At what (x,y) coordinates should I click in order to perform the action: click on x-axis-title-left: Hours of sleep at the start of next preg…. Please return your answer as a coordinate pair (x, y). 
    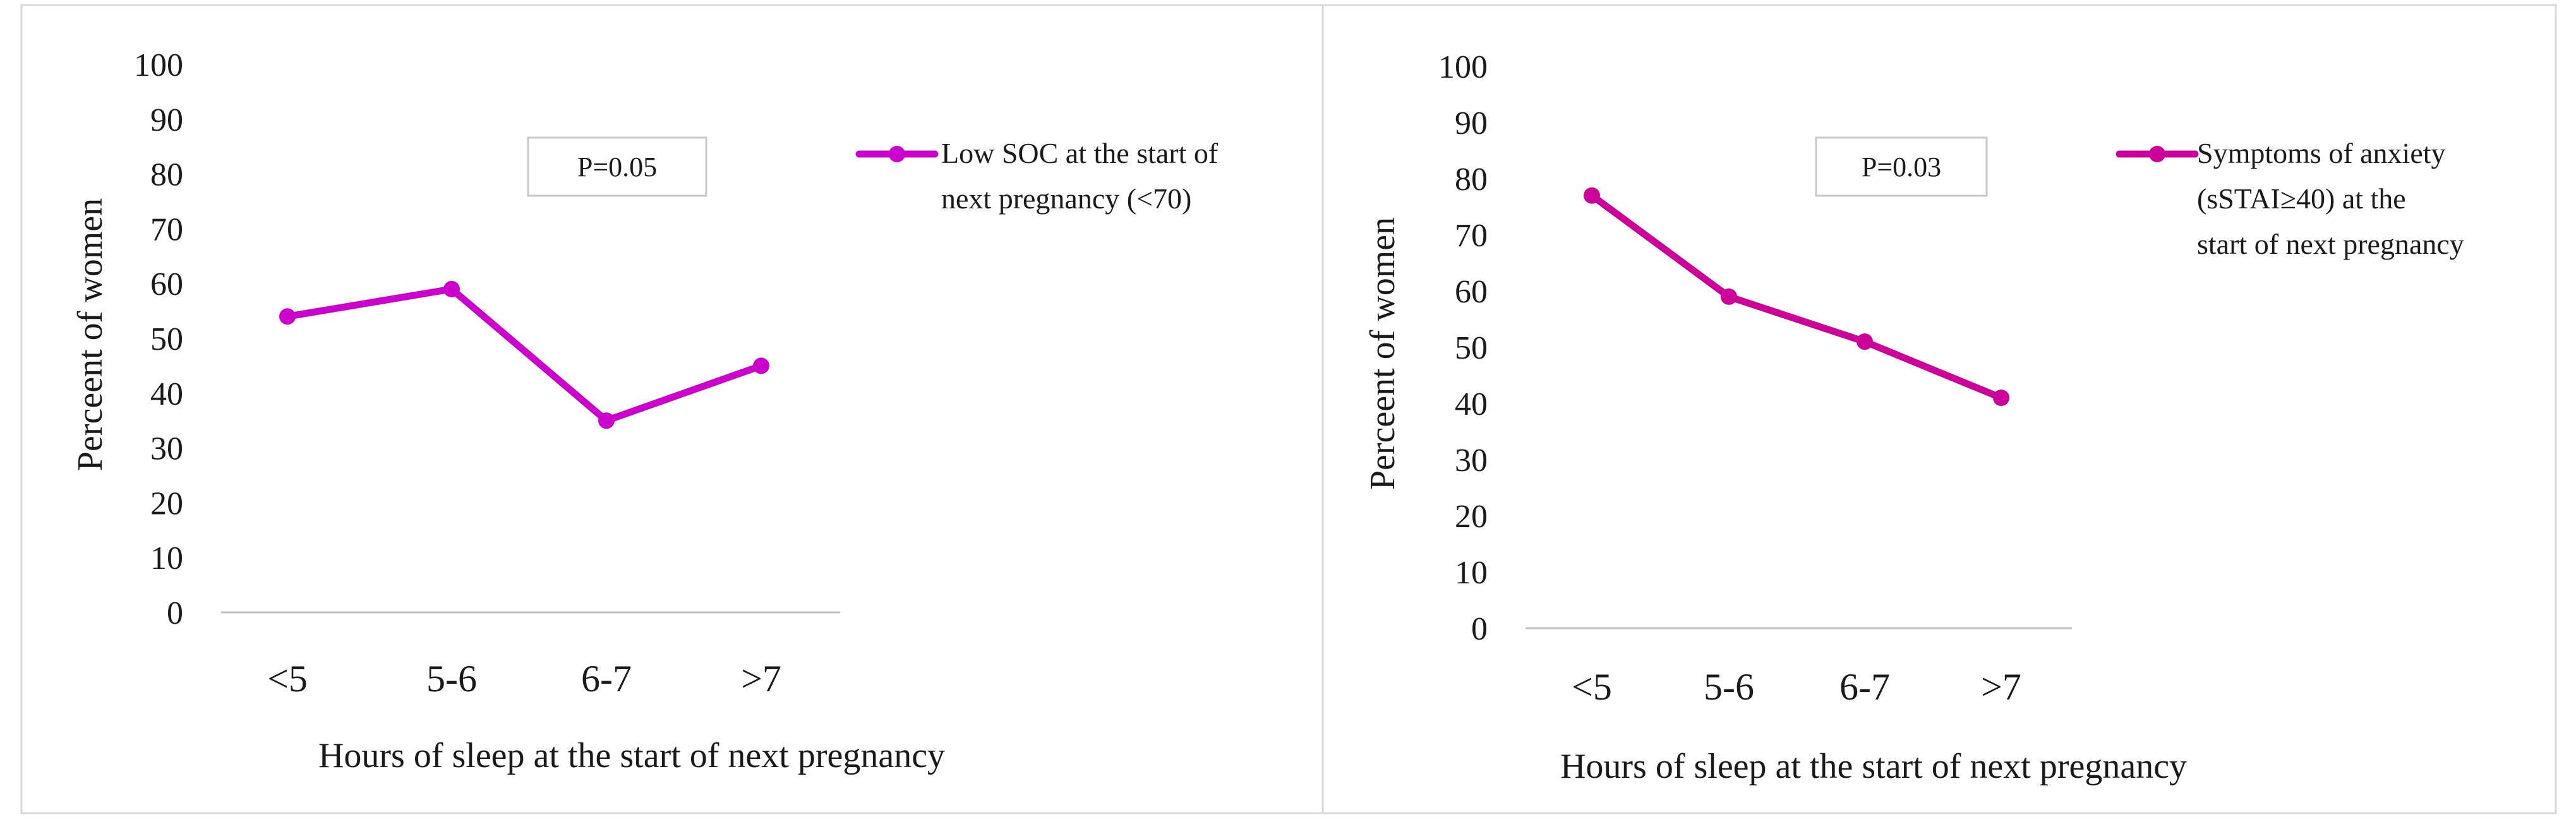
    Looking at the image, I should click on (631, 755).